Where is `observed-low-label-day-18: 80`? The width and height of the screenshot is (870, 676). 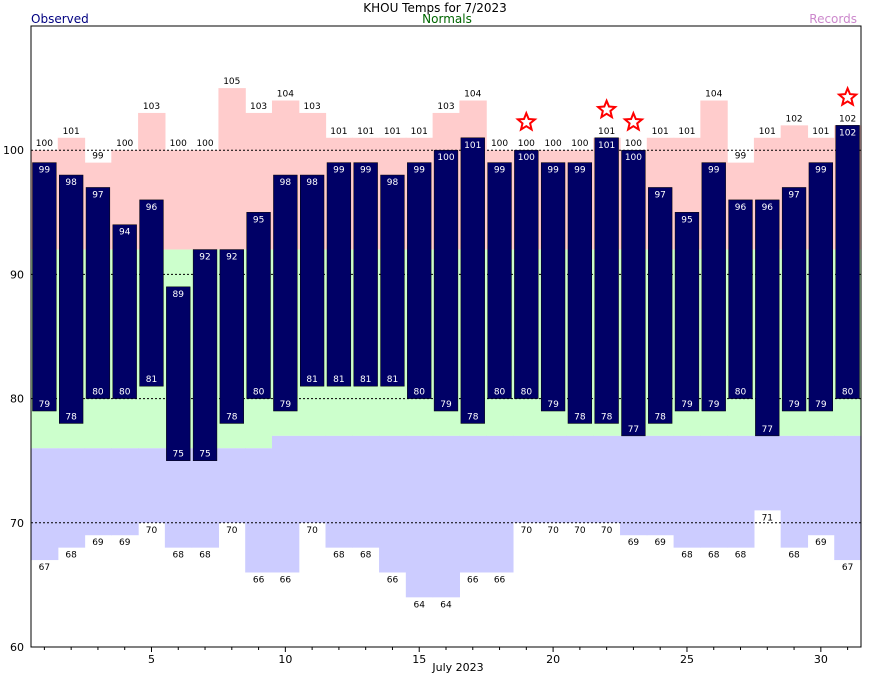 observed-low-label-day-18: 80 is located at coordinates (500, 393).